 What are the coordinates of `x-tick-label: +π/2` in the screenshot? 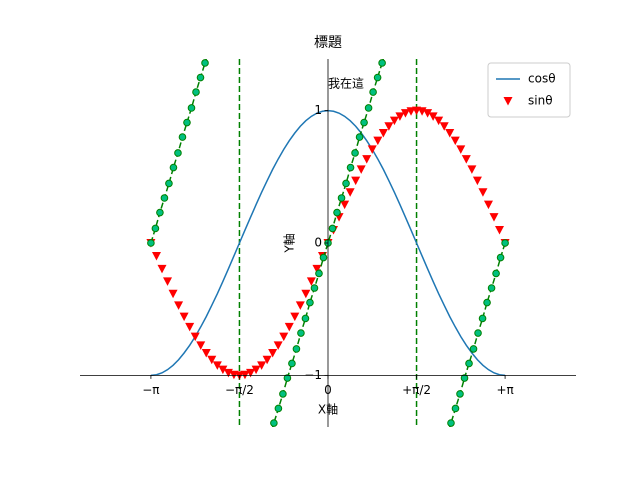 It's located at (416, 390).